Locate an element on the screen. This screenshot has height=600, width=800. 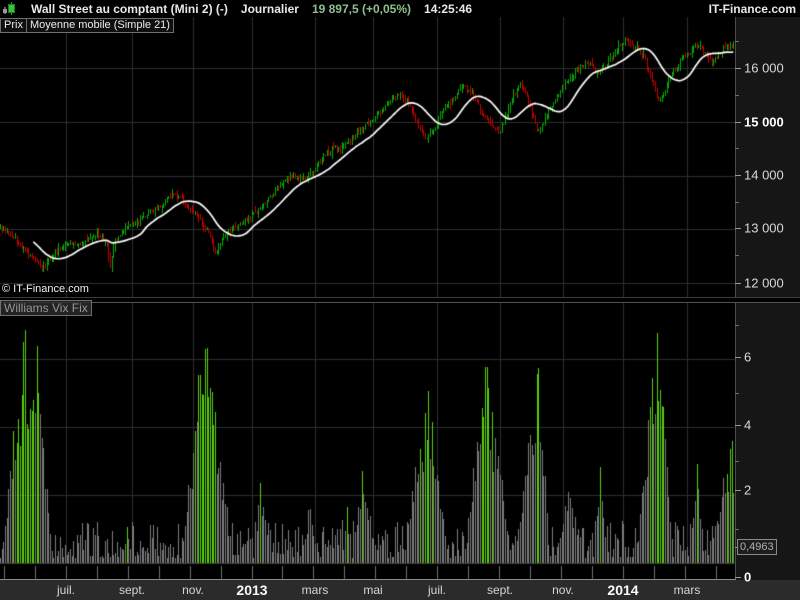
price-axis-label: 12 000 is located at coordinates (764, 283).